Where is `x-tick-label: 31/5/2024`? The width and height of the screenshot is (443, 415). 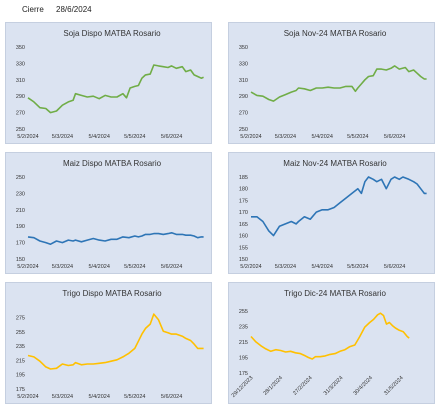 x-tick-label: 31/5/2024 is located at coordinates (394, 386).